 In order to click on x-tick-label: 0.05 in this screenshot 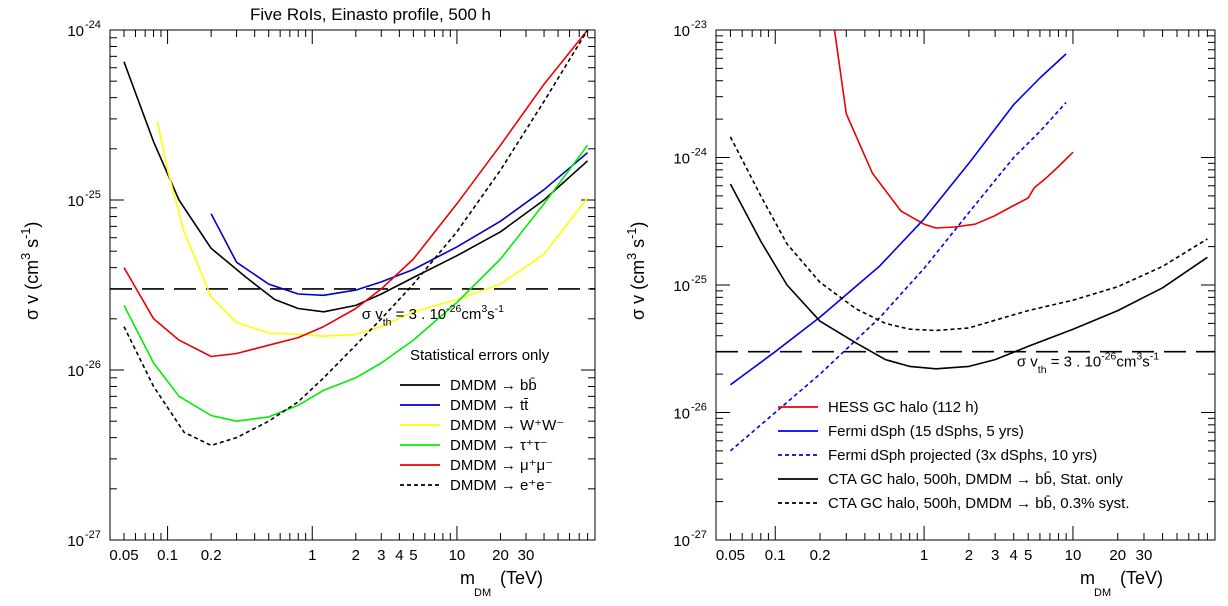, I will do `click(730, 555)`.